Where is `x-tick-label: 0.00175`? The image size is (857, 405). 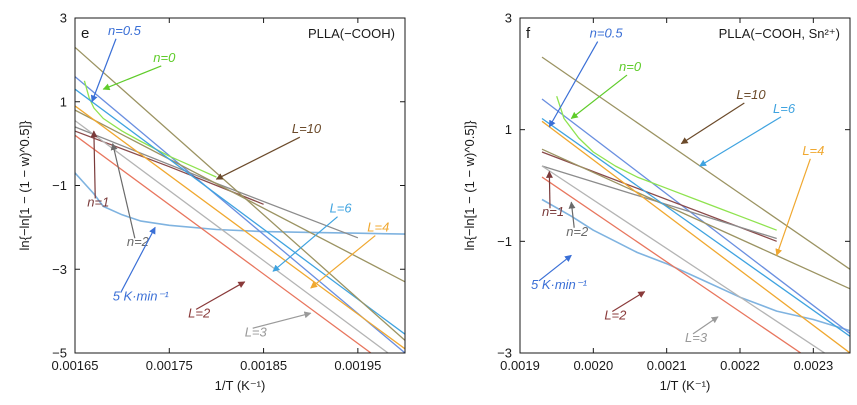
x-tick-label: 0.00175 is located at coordinates (169, 365).